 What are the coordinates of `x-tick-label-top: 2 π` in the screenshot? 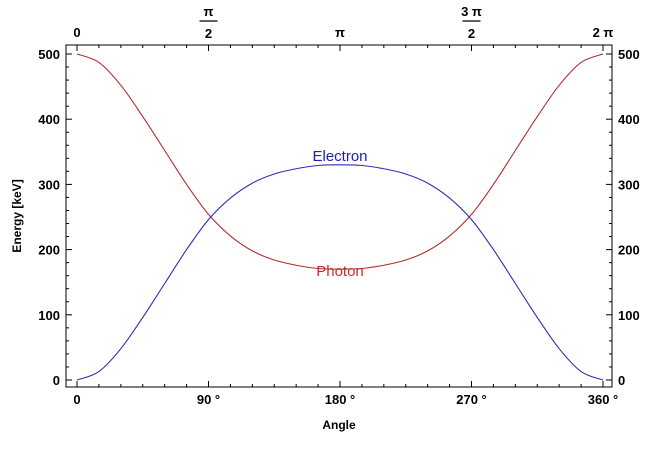 It's located at (603, 32).